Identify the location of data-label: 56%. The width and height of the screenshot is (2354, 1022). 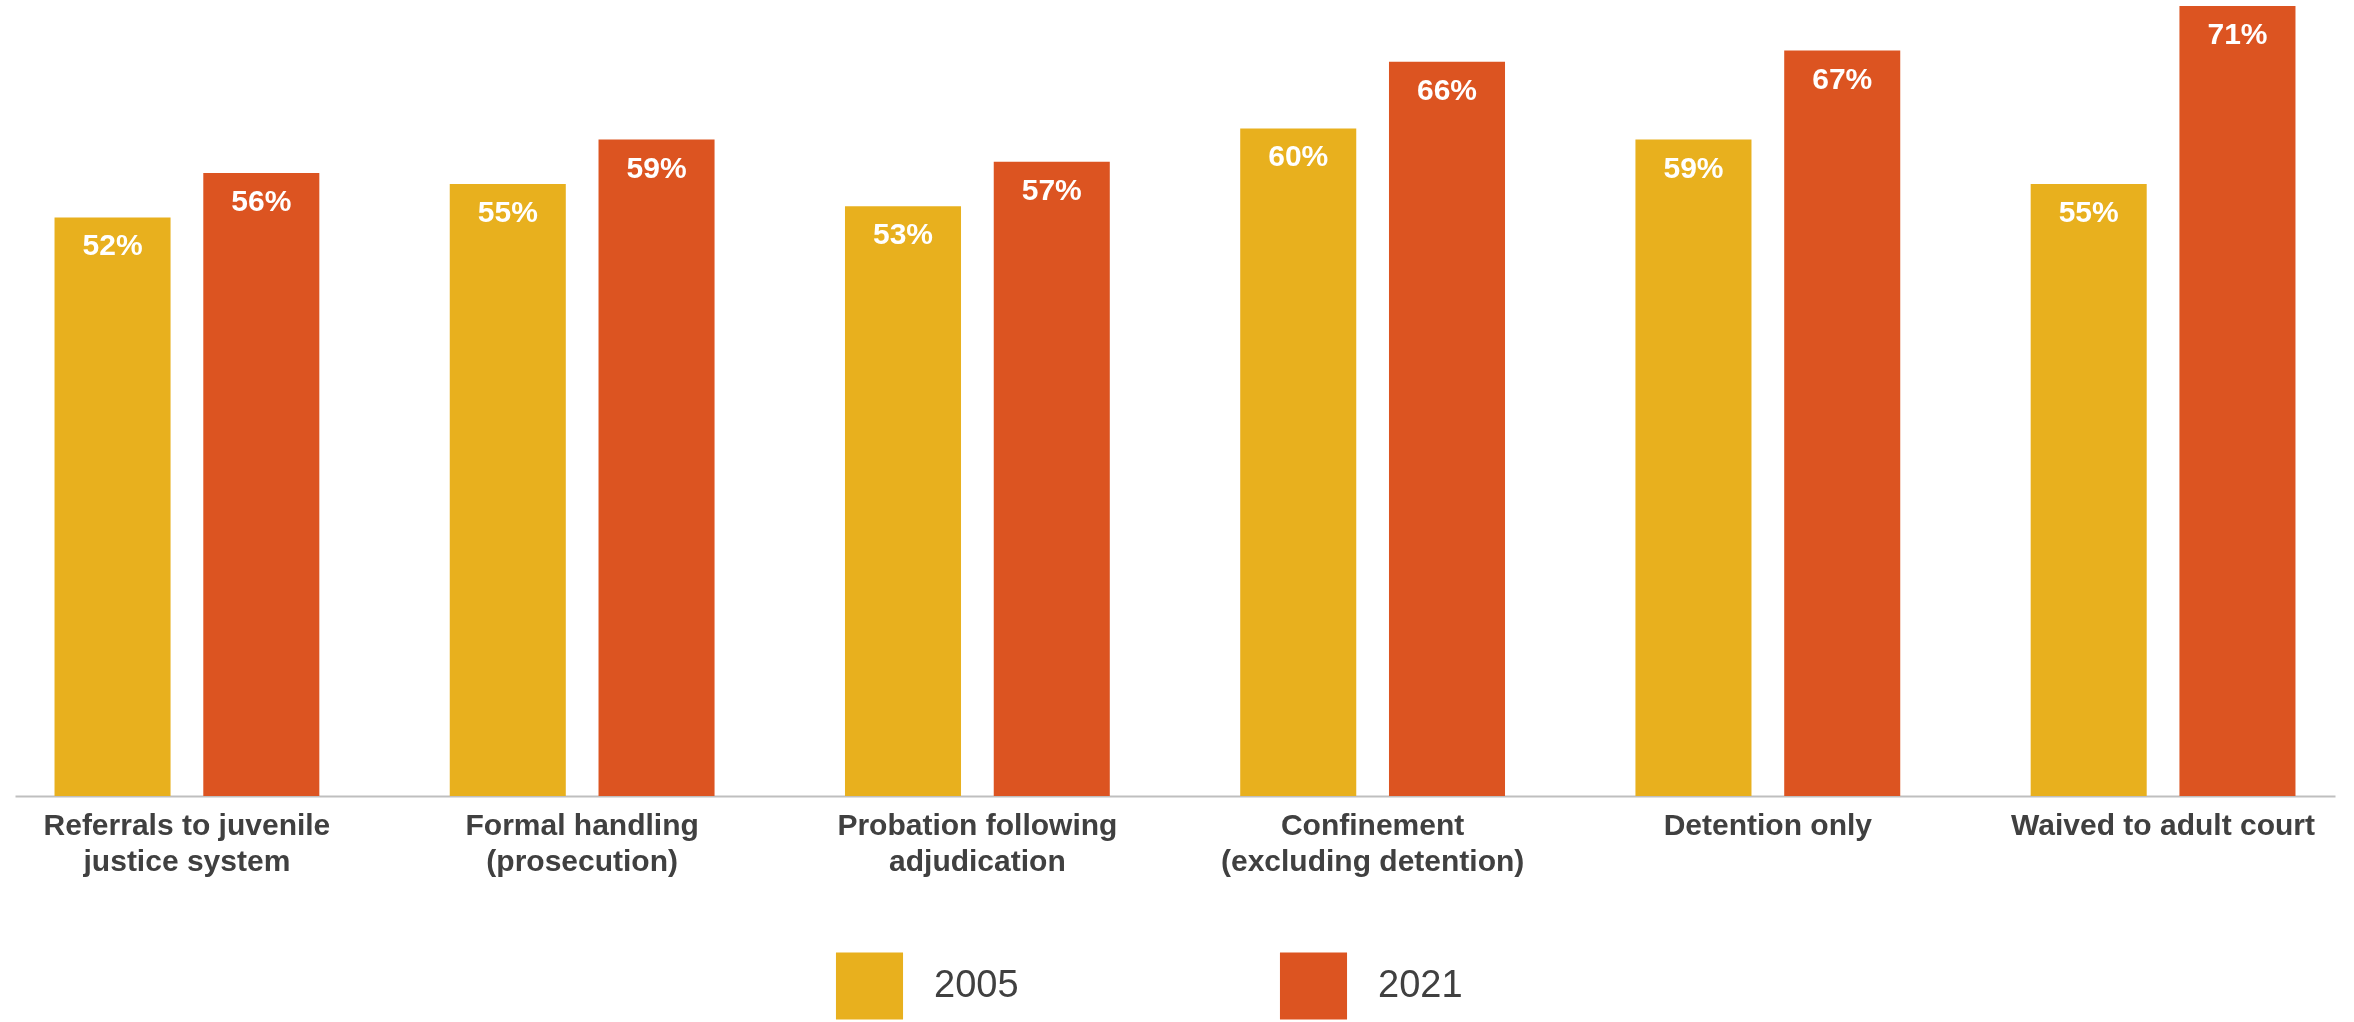
(261, 200).